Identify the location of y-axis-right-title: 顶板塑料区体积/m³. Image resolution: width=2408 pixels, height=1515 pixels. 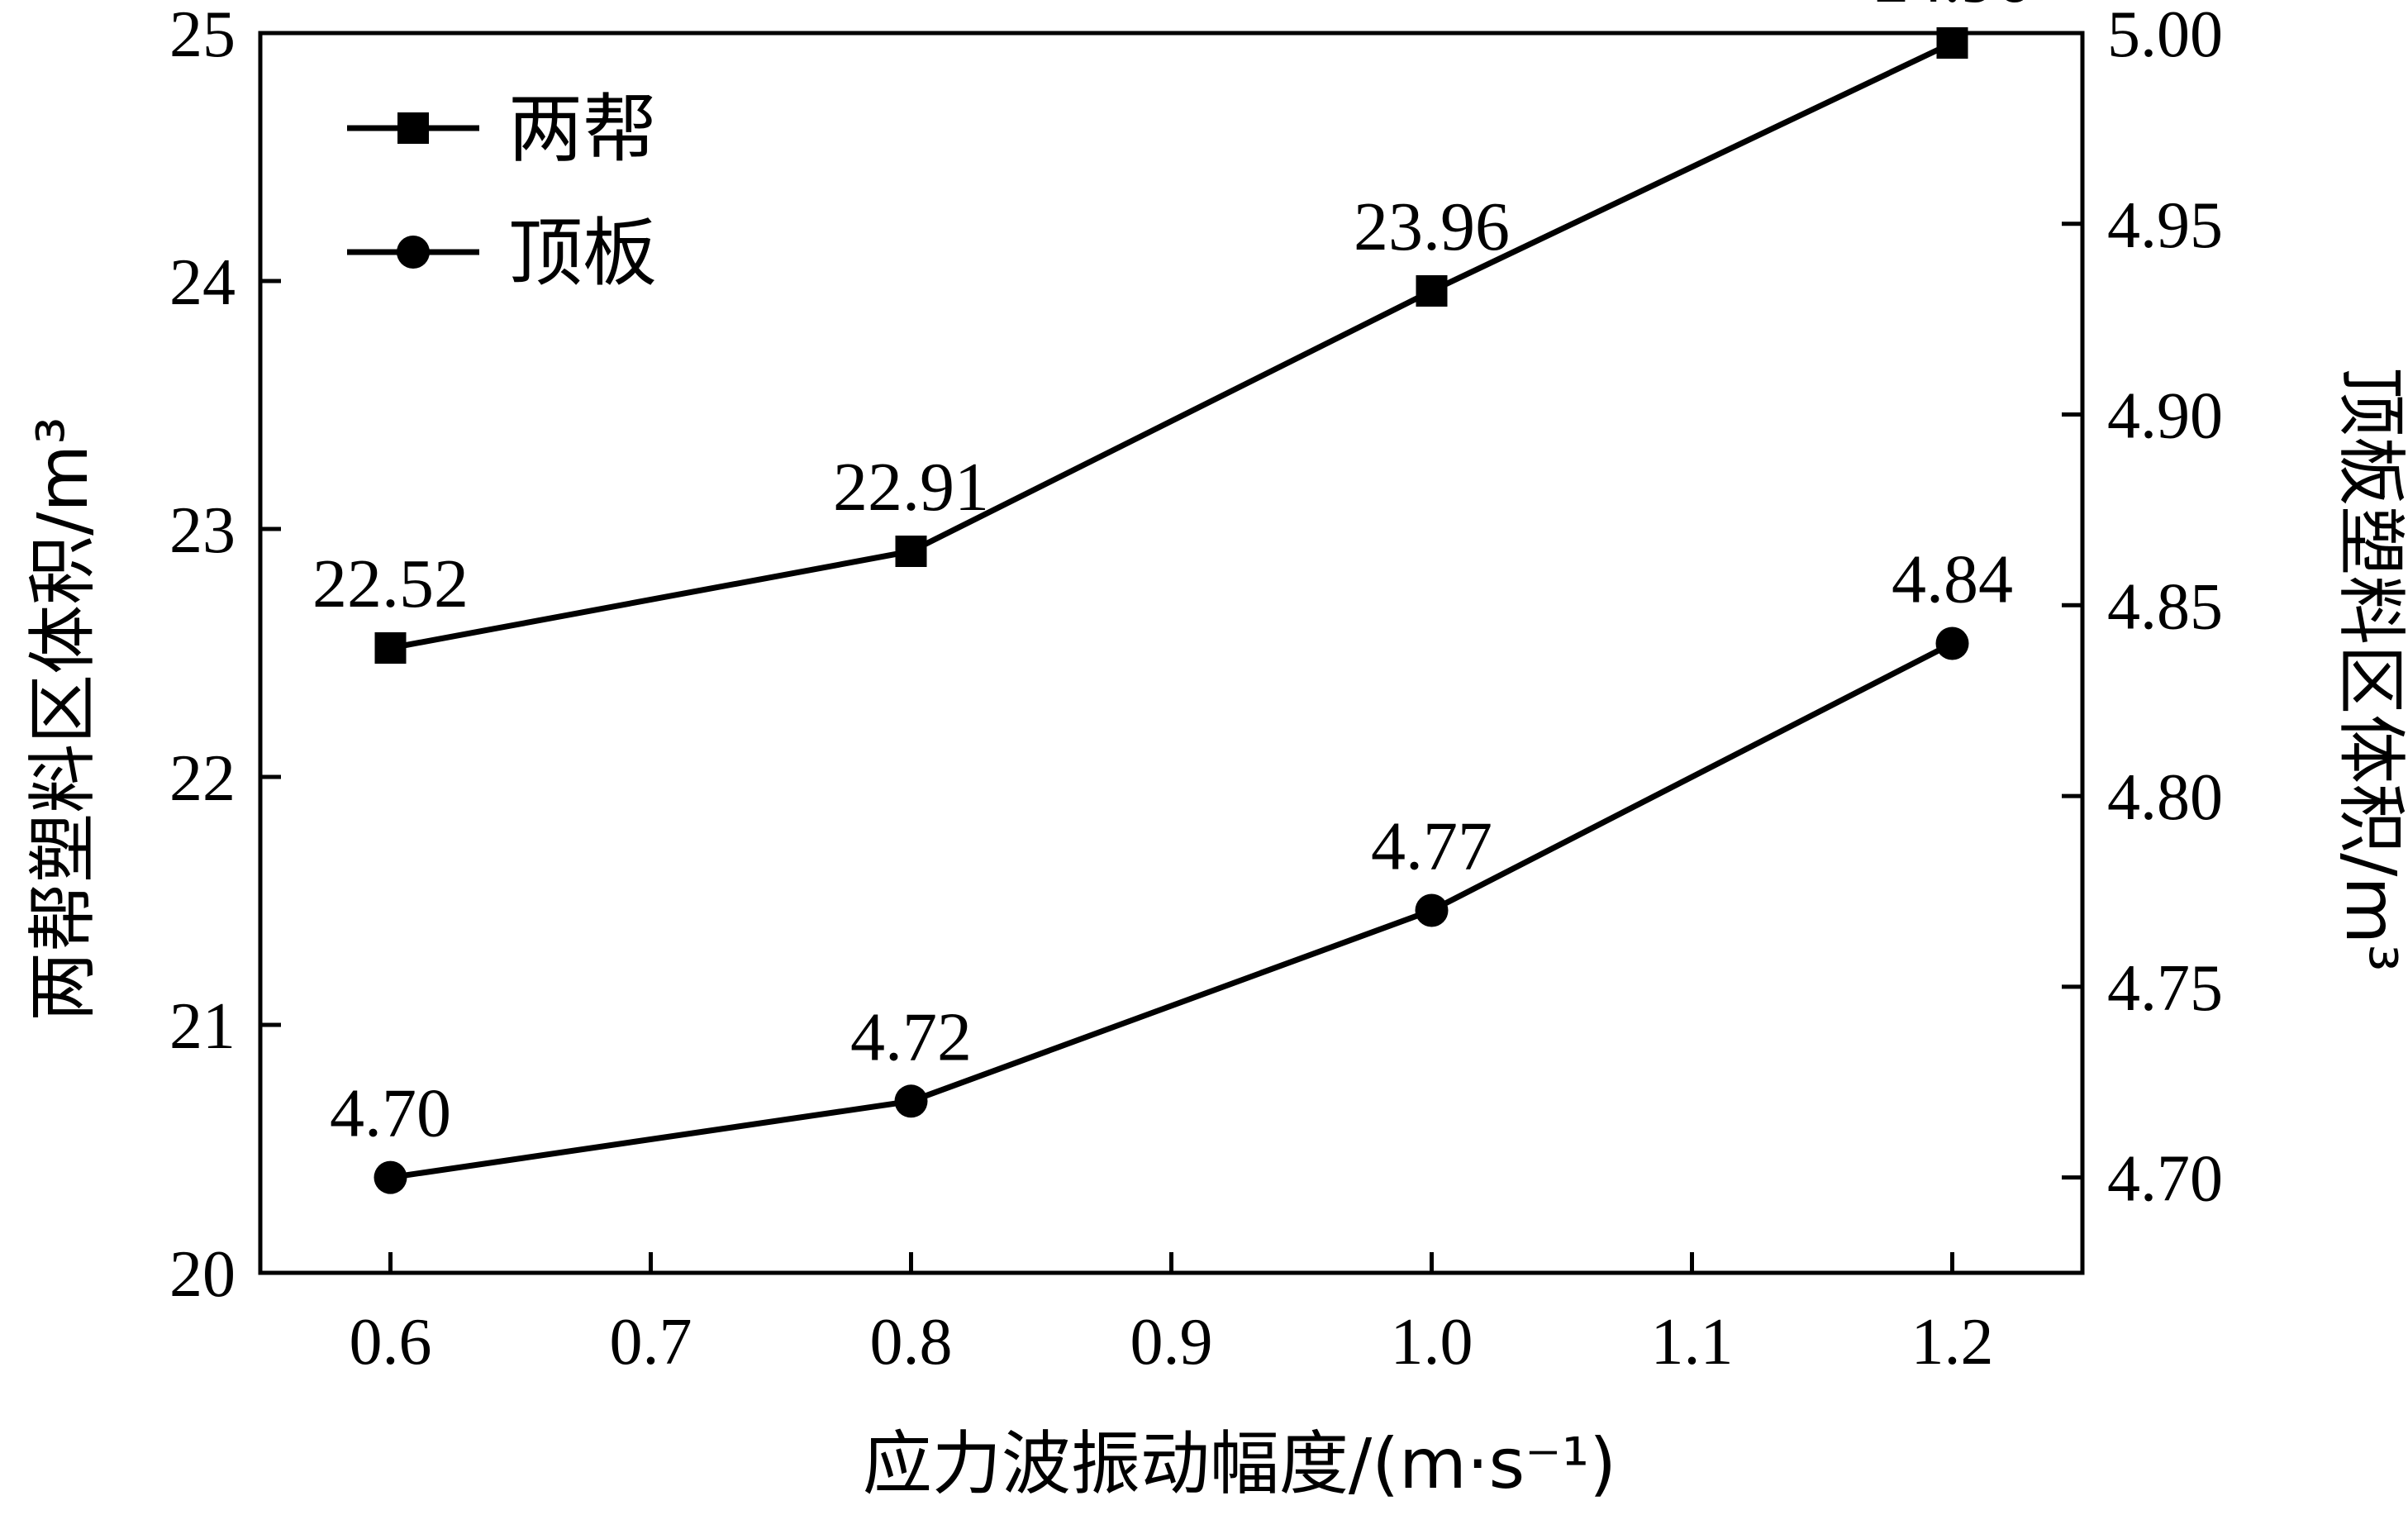
(2369, 669).